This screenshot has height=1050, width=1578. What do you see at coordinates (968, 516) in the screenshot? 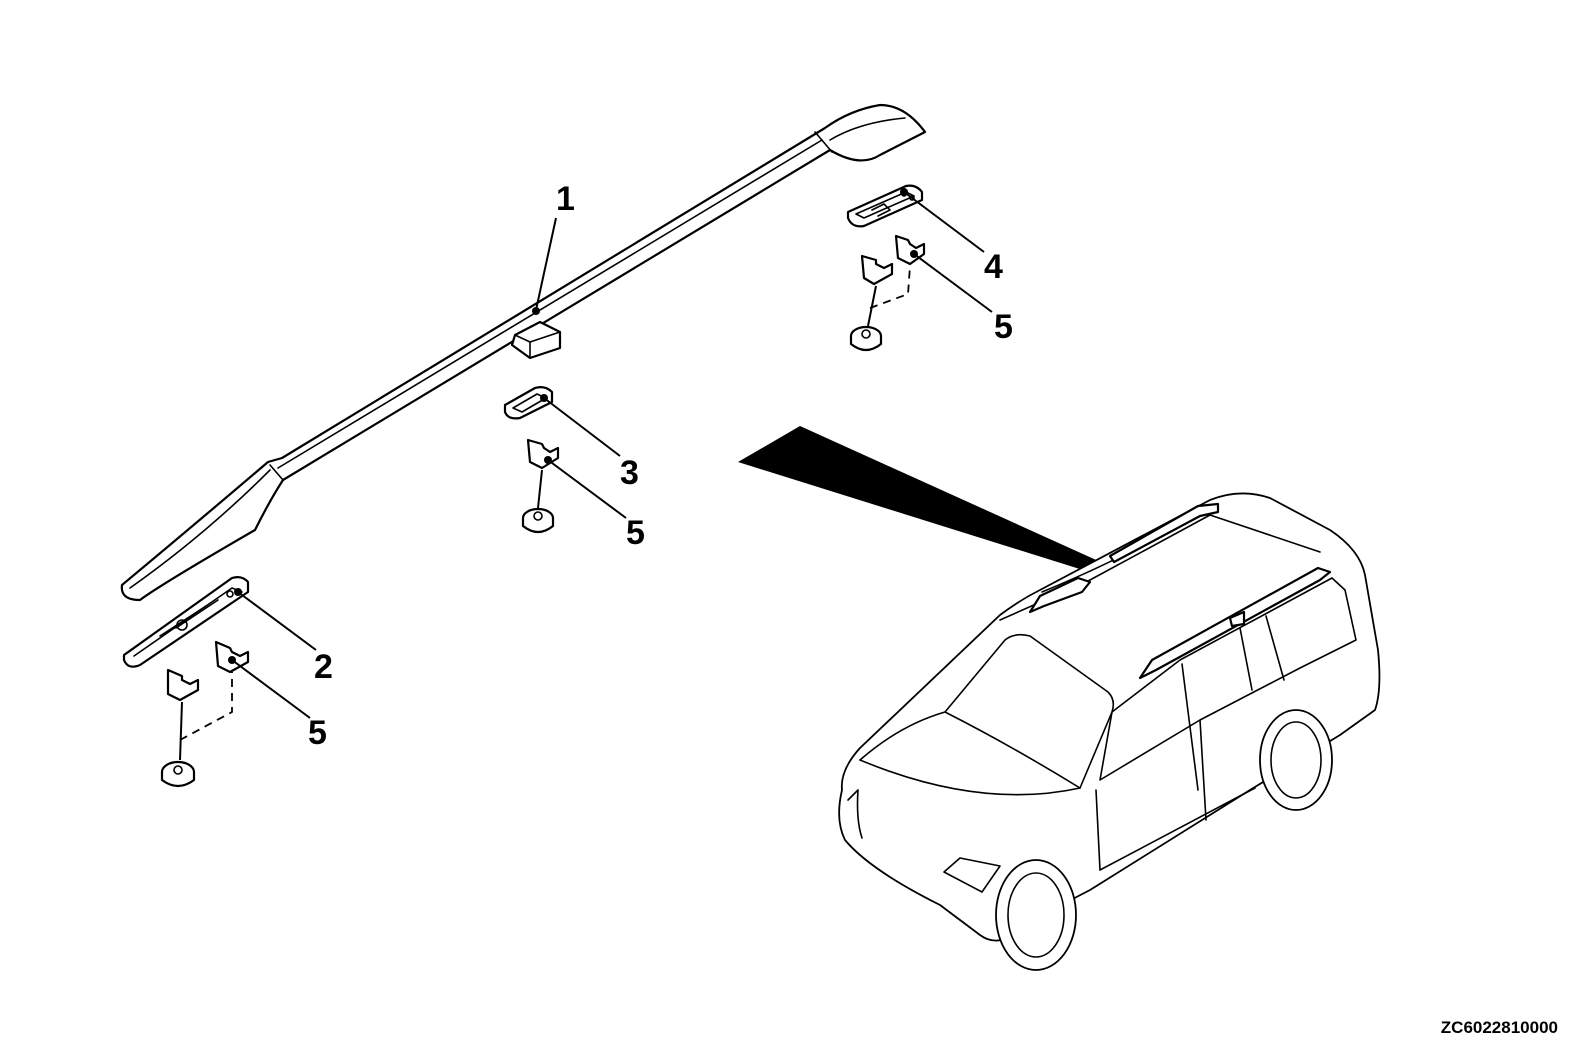
I see `location-pointer` at bounding box center [968, 516].